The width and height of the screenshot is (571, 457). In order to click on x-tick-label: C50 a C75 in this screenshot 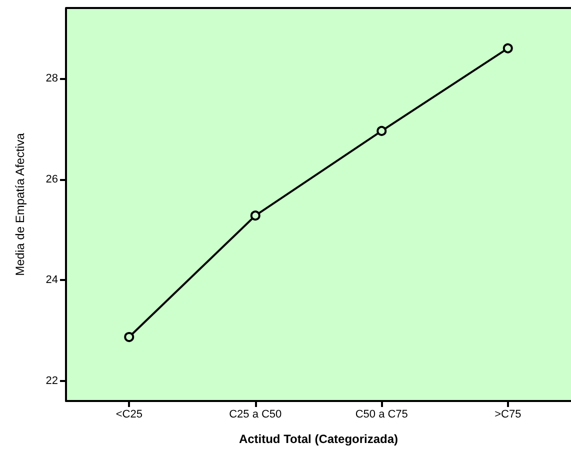, I will do `click(381, 414)`.